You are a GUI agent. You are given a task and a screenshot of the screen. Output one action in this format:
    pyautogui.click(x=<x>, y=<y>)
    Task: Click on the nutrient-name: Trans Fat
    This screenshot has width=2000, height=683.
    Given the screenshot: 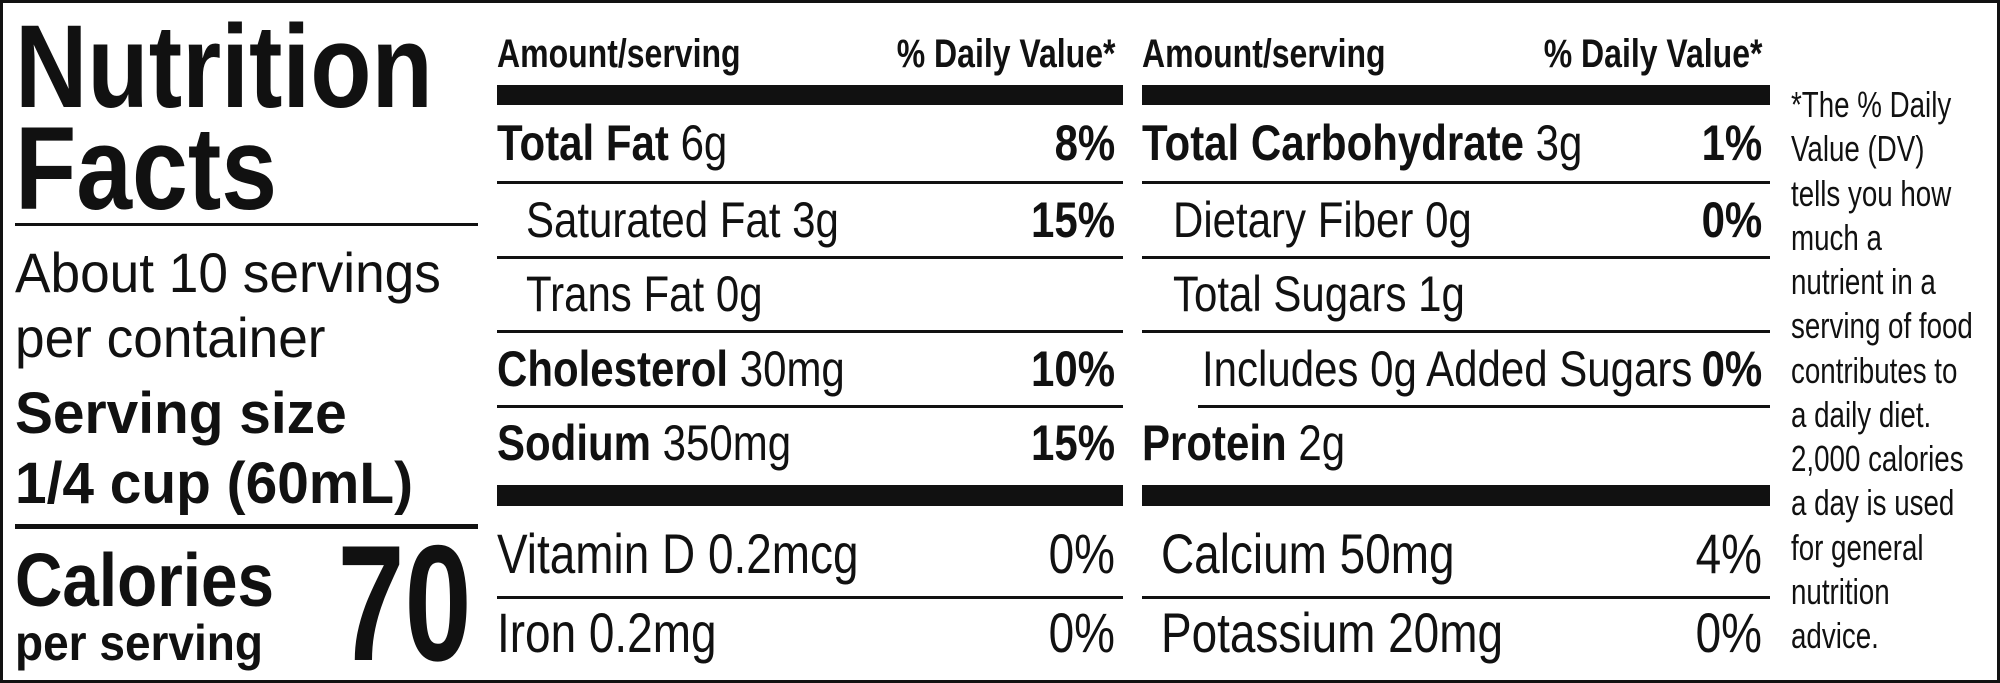 What is the action you would take?
    pyautogui.click(x=615, y=294)
    